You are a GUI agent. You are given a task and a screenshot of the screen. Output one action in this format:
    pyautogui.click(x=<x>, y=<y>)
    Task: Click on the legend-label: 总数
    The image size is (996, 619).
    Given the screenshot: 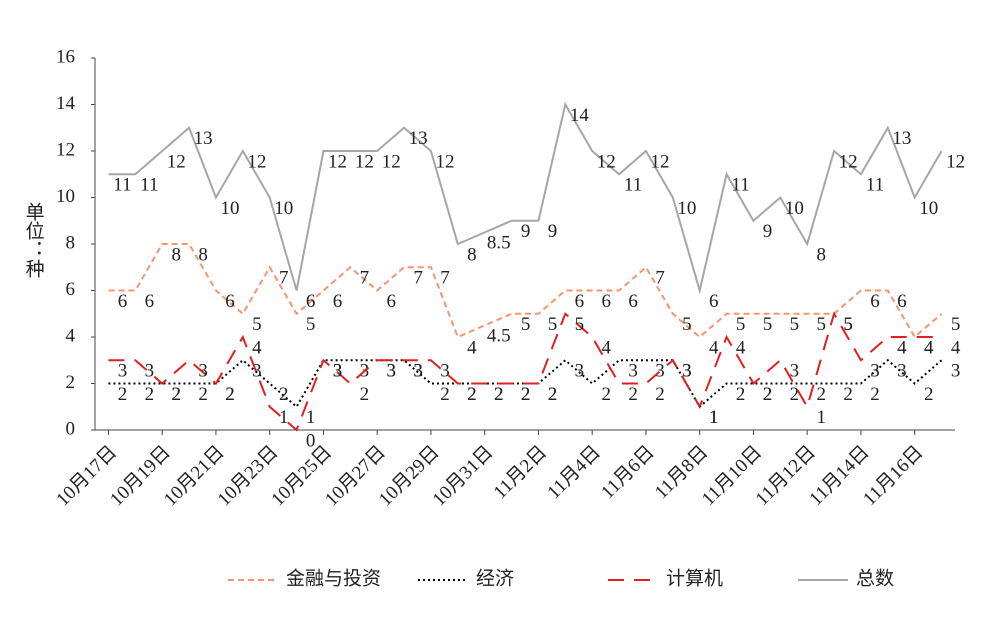 What is the action you would take?
    pyautogui.click(x=875, y=578)
    